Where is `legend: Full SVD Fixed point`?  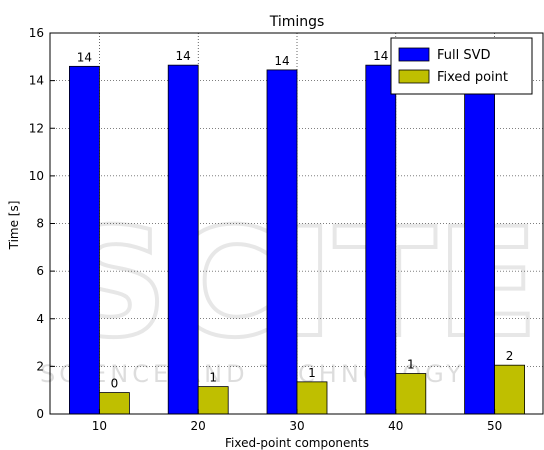 legend: Full SVD Fixed point is located at coordinates (461, 66).